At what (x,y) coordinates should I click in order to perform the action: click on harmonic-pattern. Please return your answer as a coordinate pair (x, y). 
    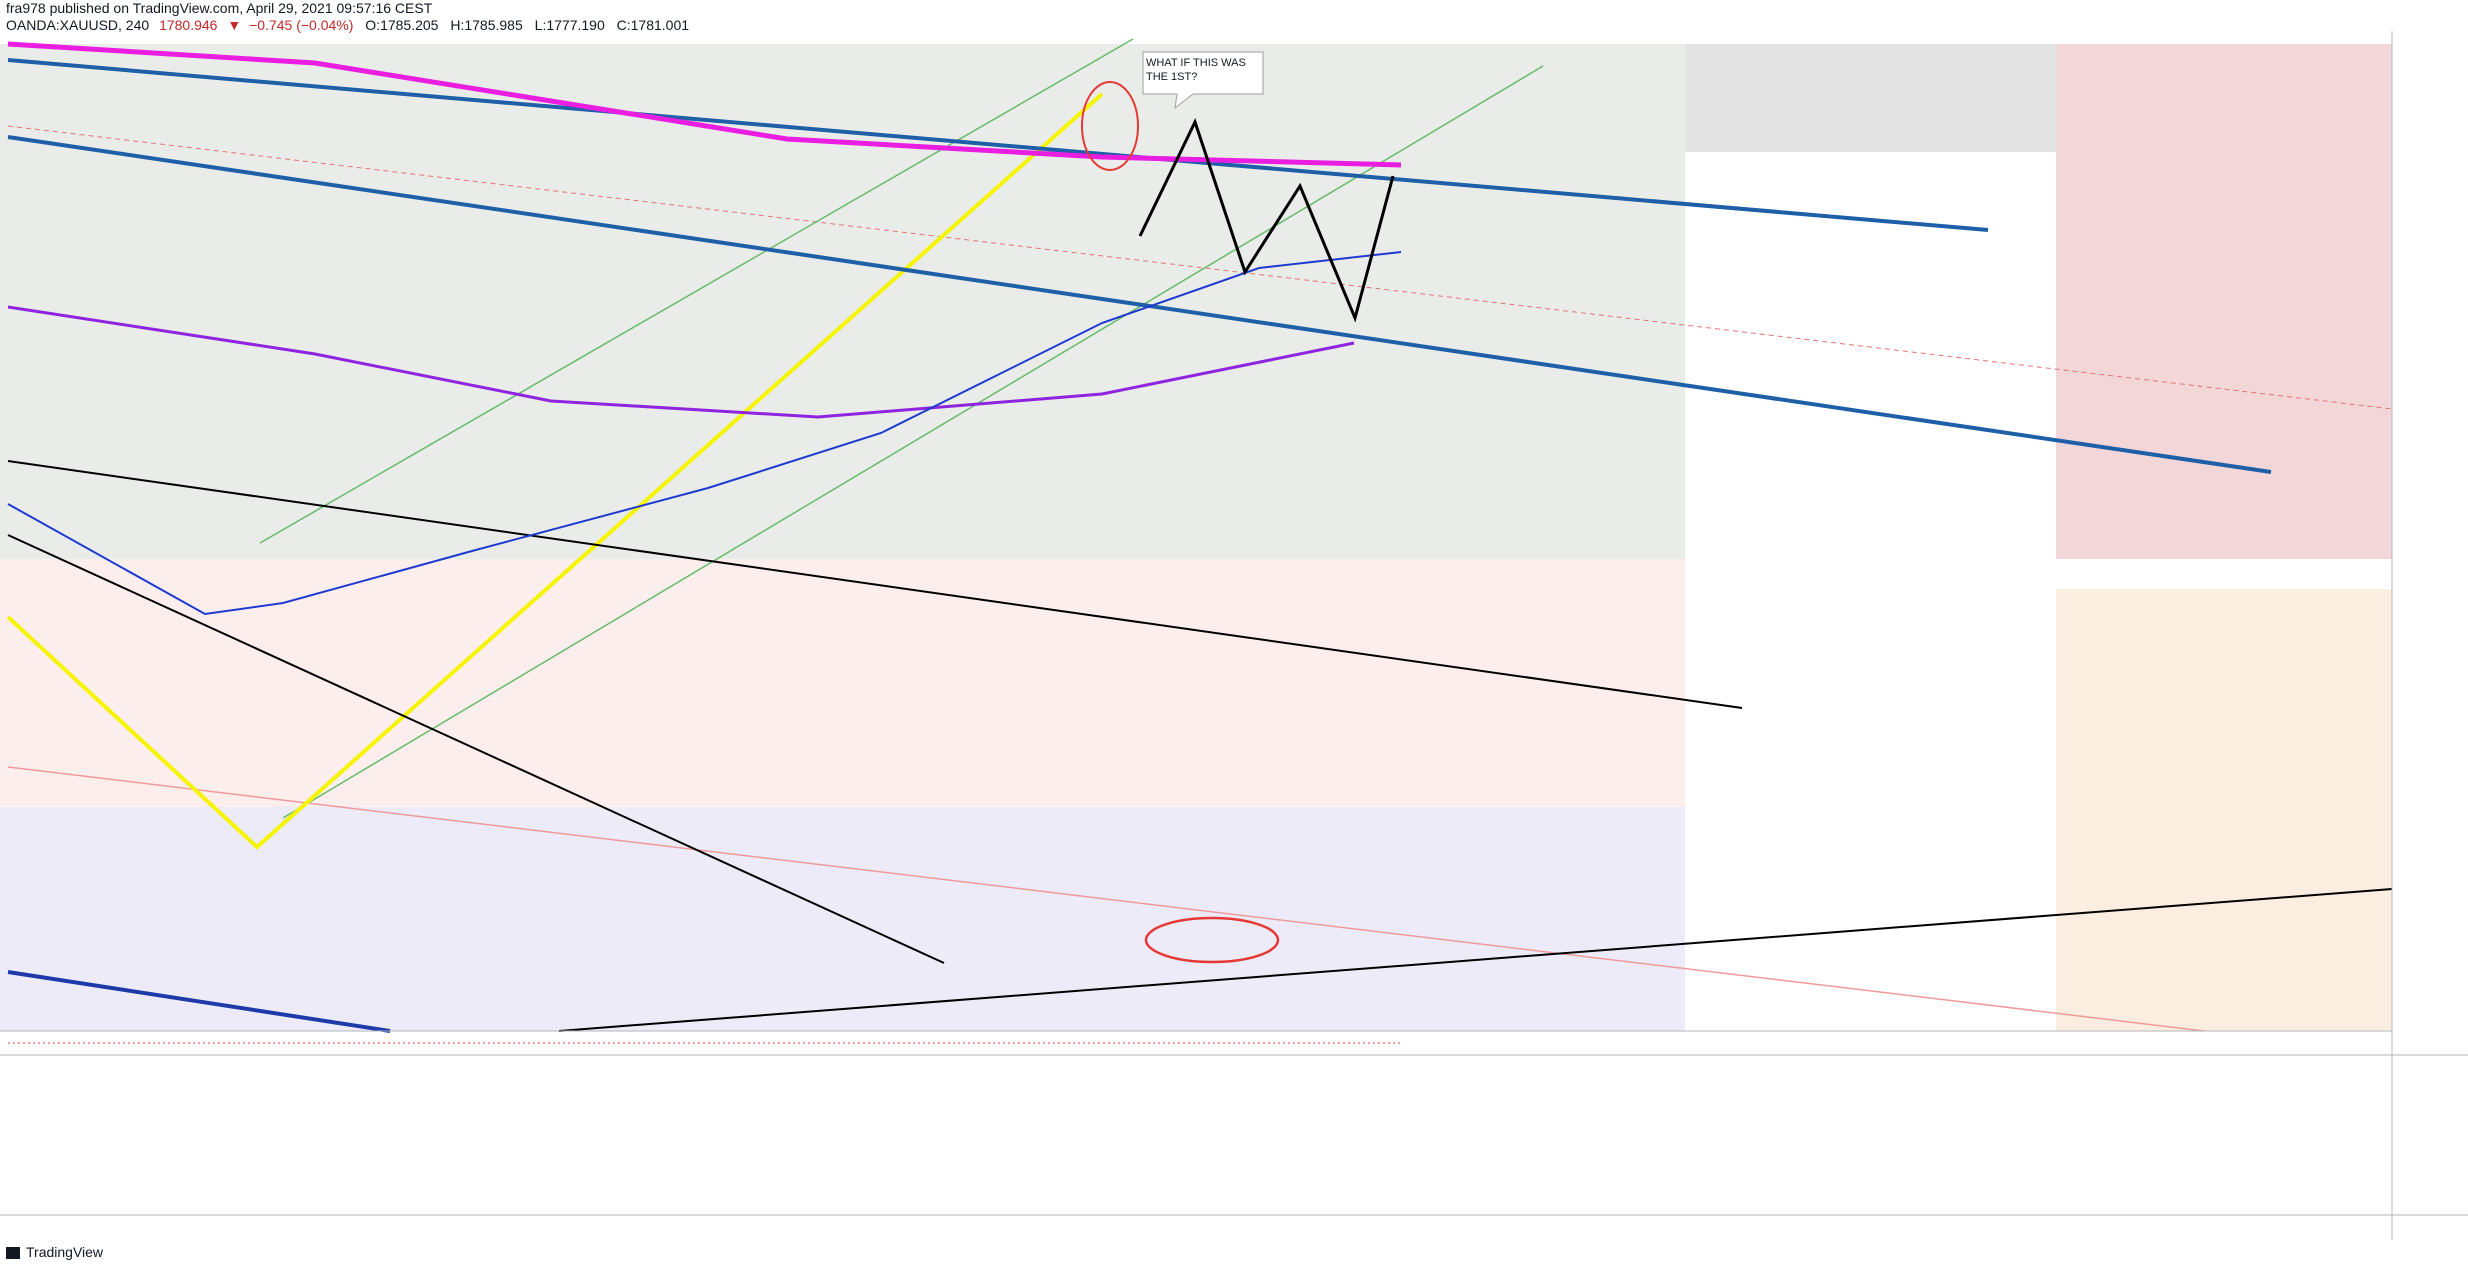
    Looking at the image, I should click on (1266, 220).